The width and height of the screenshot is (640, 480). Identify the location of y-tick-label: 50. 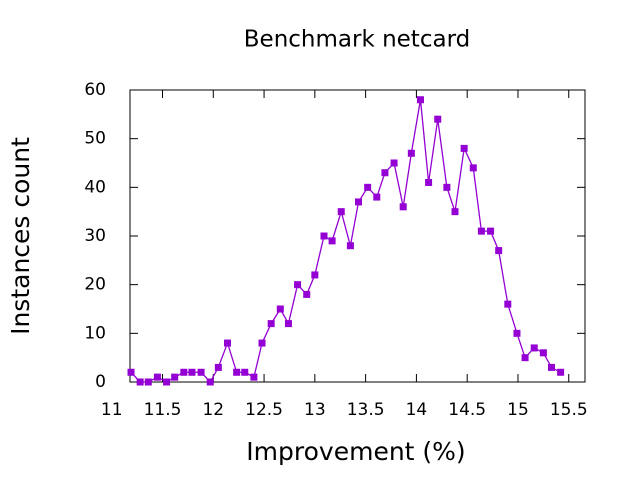
(95, 139).